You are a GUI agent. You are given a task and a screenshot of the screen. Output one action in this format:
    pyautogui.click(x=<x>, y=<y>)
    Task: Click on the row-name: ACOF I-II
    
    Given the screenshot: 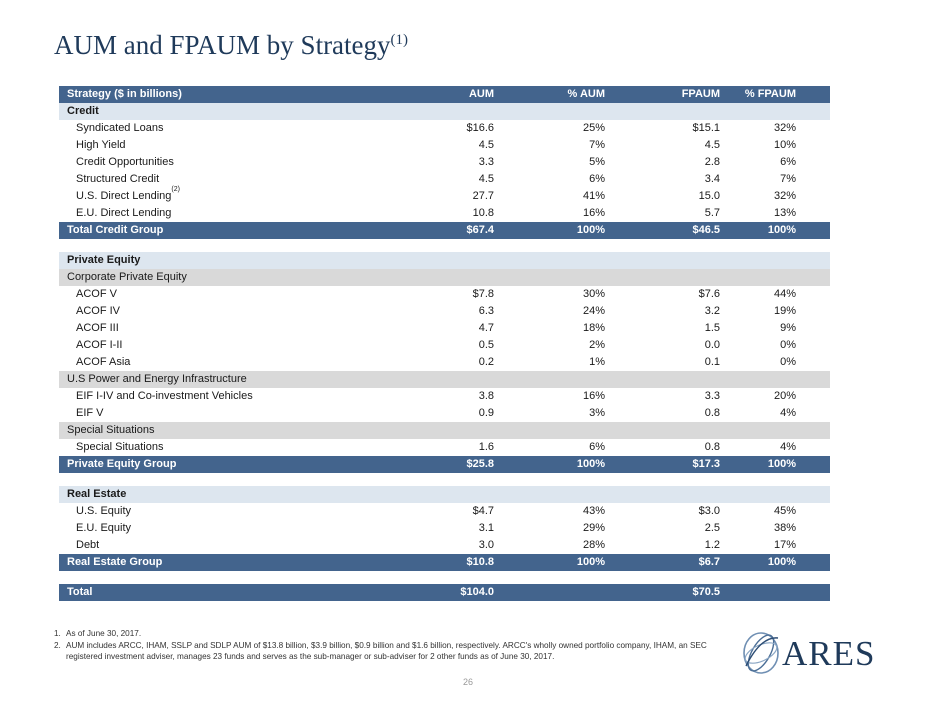 What is the action you would take?
    pyautogui.click(x=99, y=345)
    